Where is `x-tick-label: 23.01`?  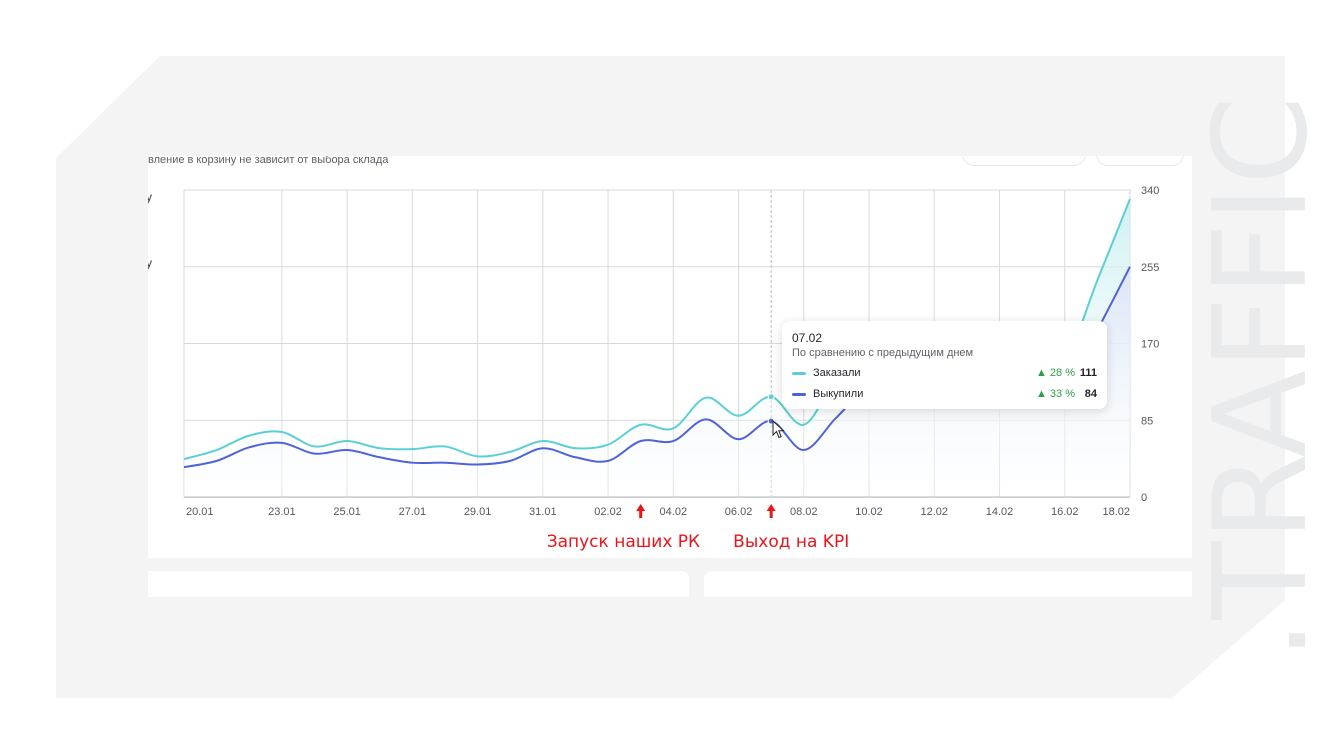
x-tick-label: 23.01 is located at coordinates (282, 512).